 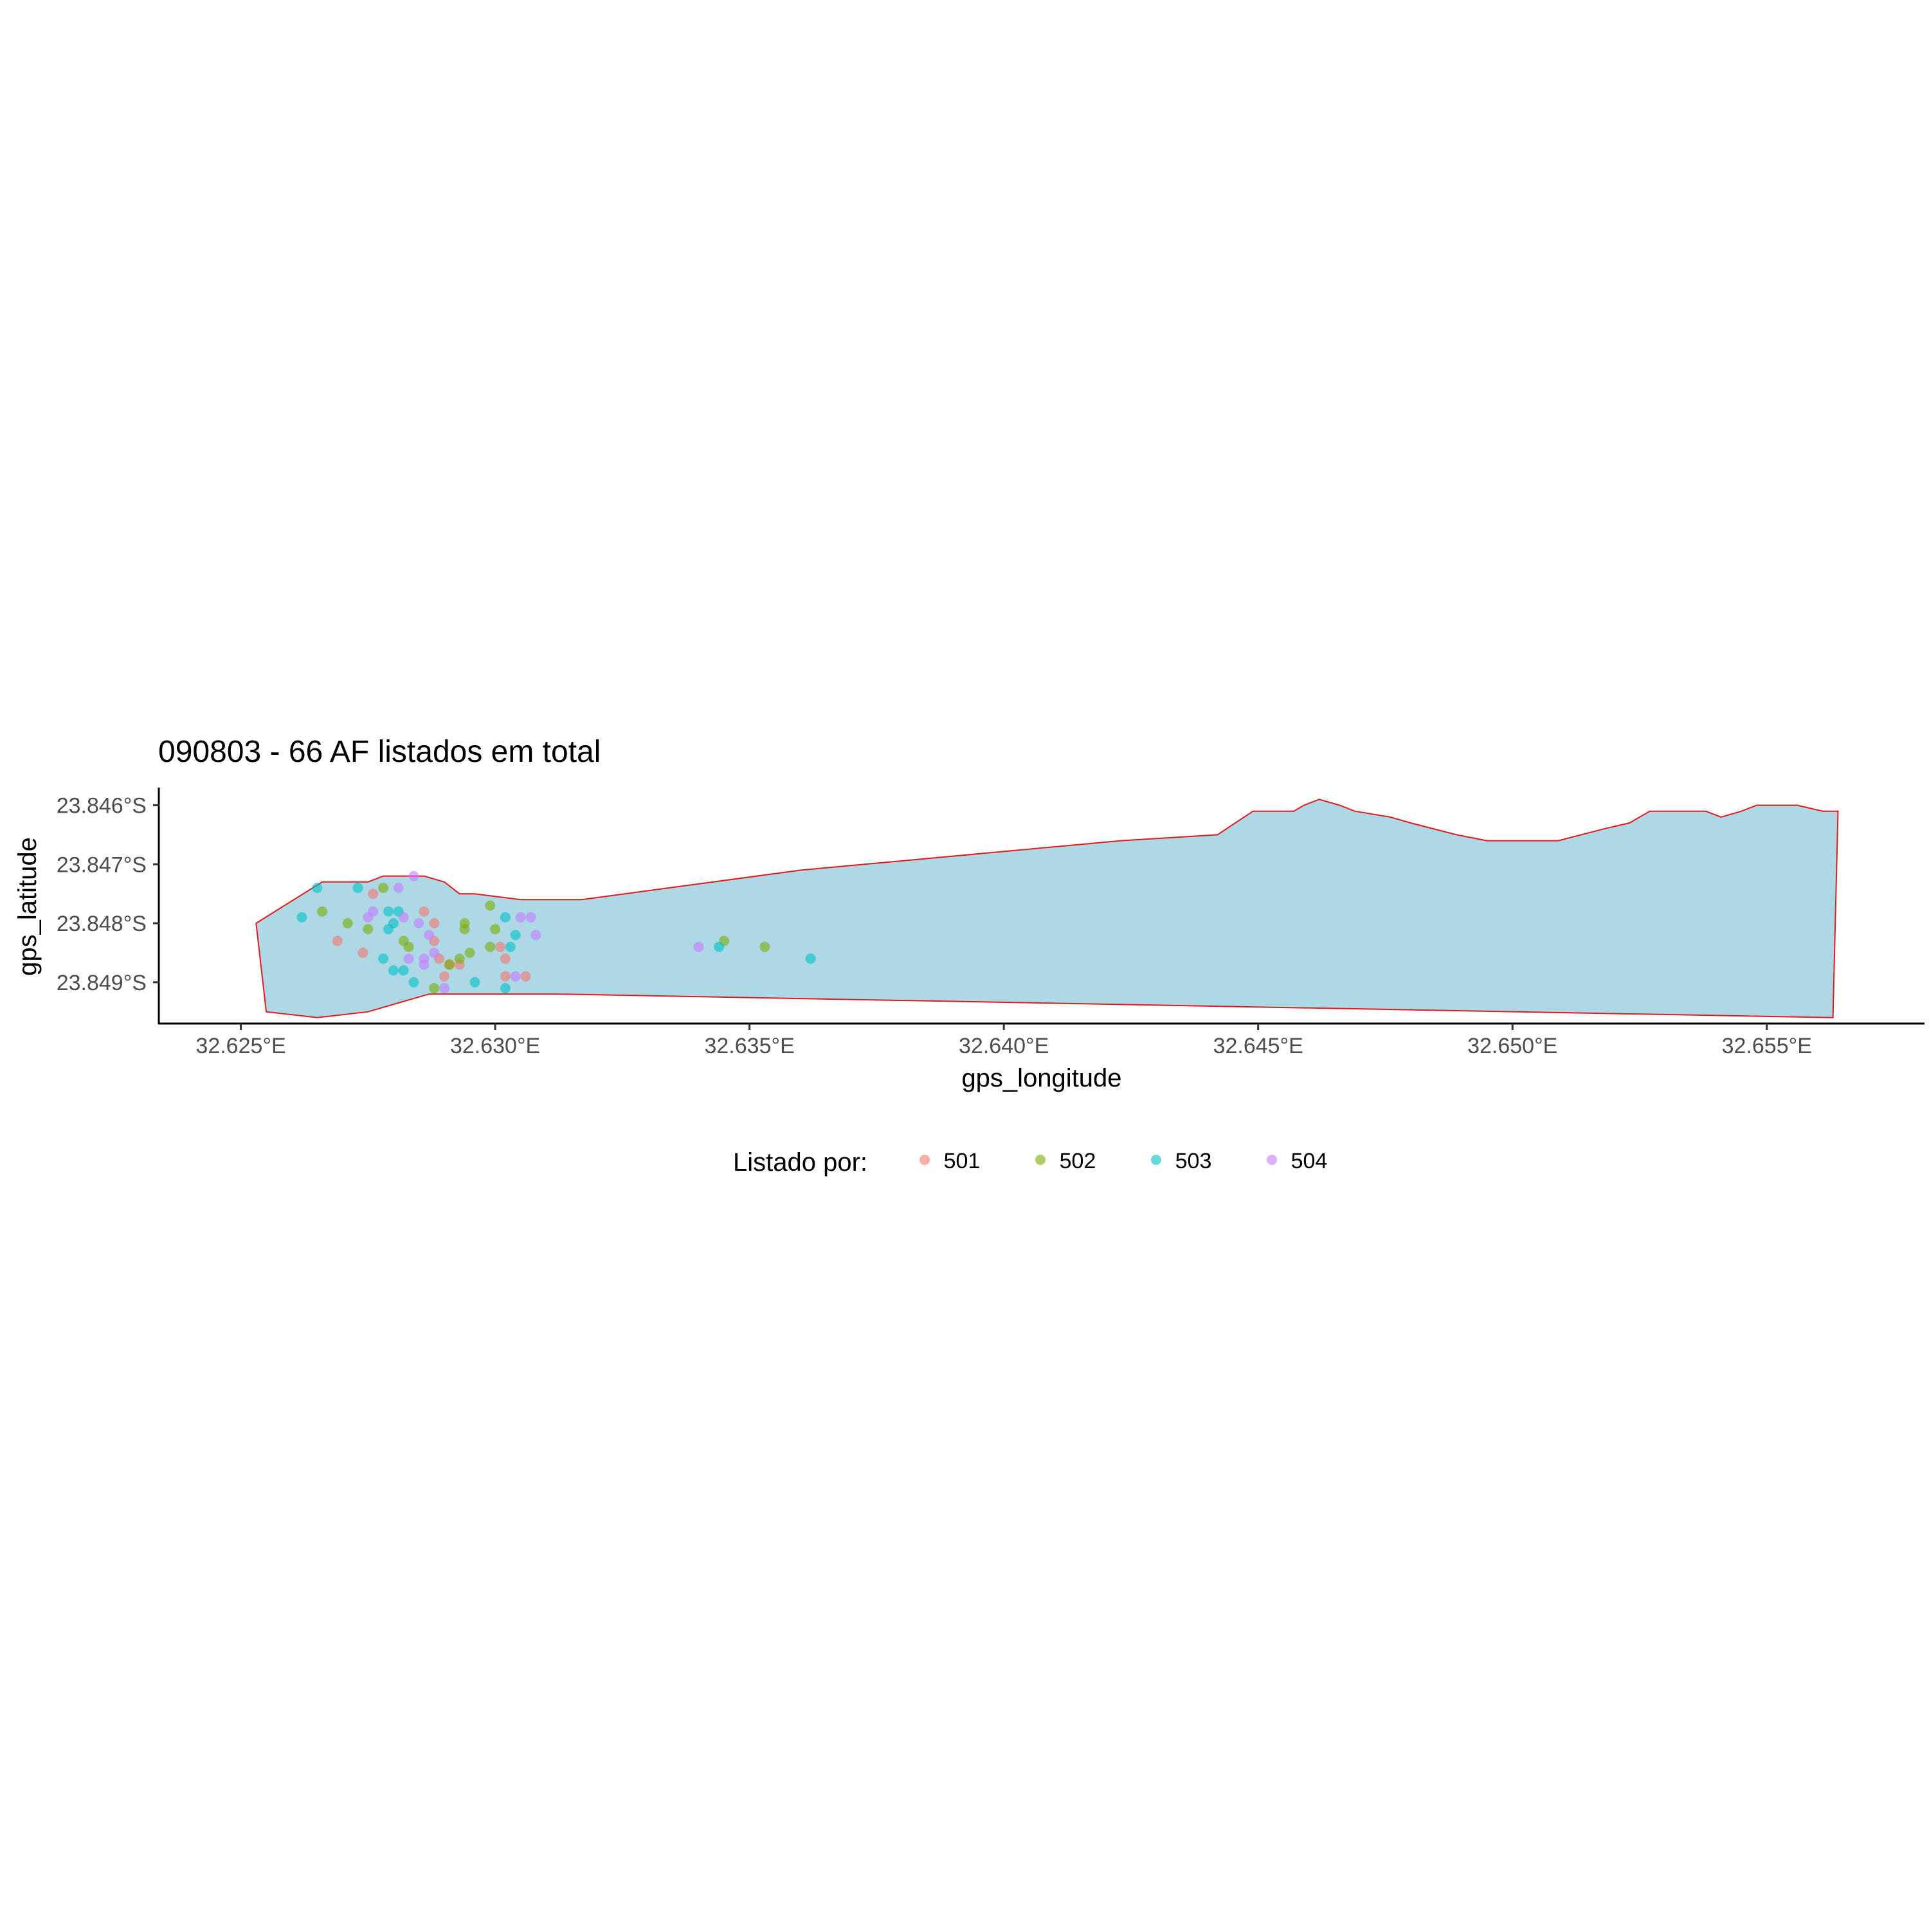 What do you see at coordinates (962, 1161) in the screenshot?
I see `legend-label-501: 501` at bounding box center [962, 1161].